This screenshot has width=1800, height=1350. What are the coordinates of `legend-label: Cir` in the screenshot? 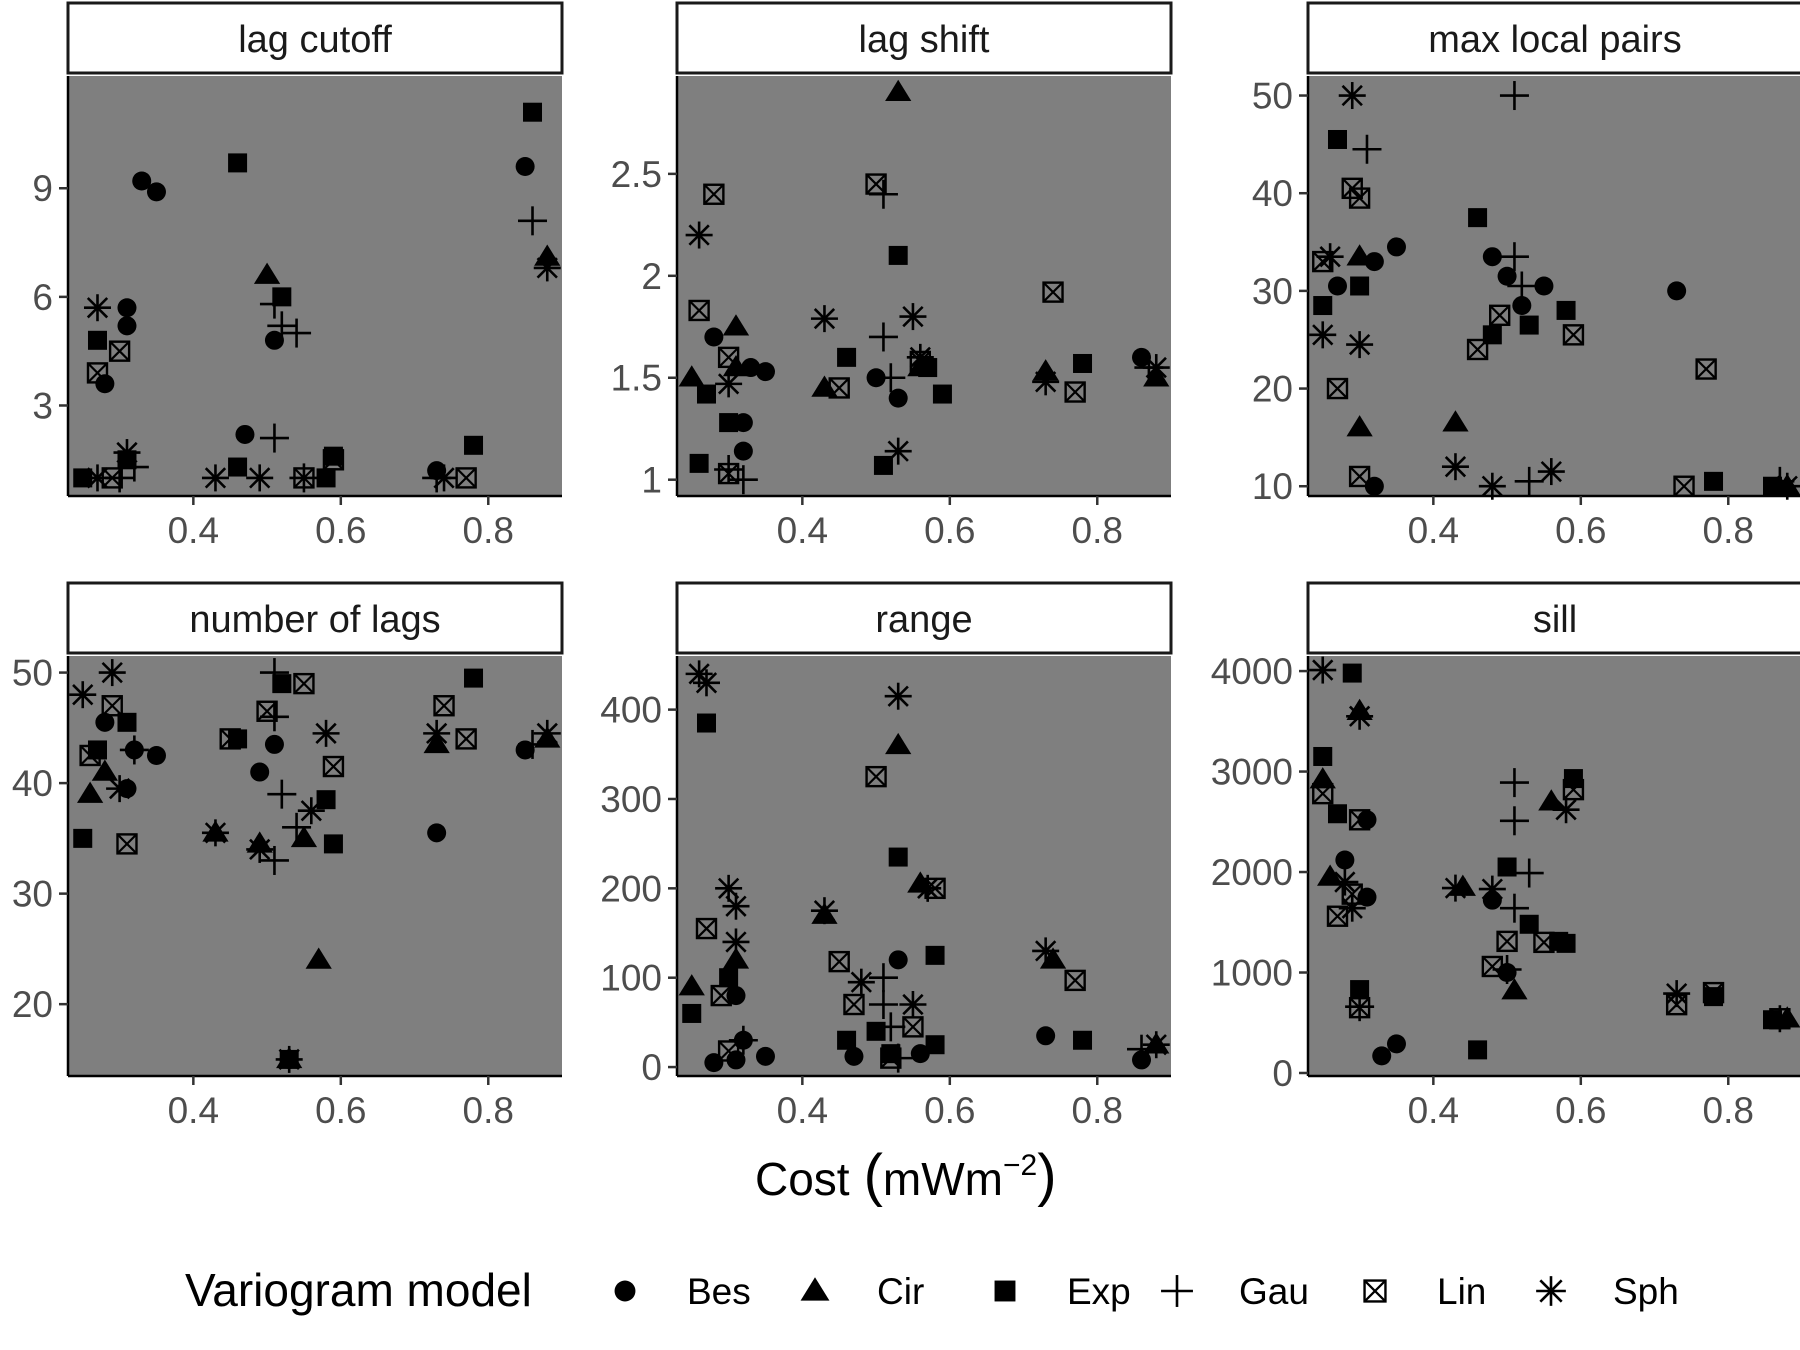 It's located at (900, 1291).